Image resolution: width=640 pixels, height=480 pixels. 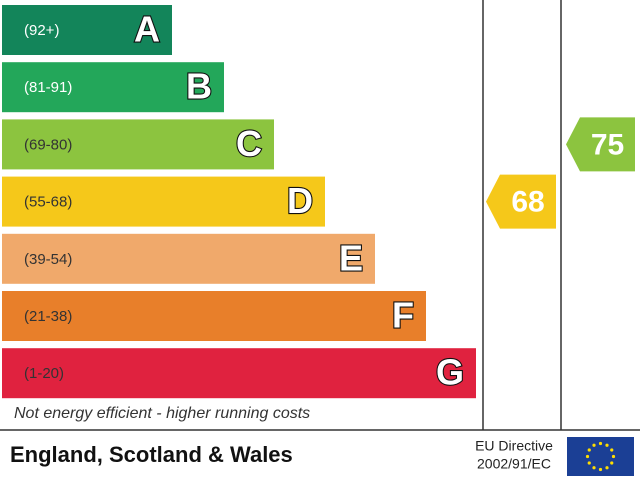 I want to click on eu-flag, so click(x=600, y=456).